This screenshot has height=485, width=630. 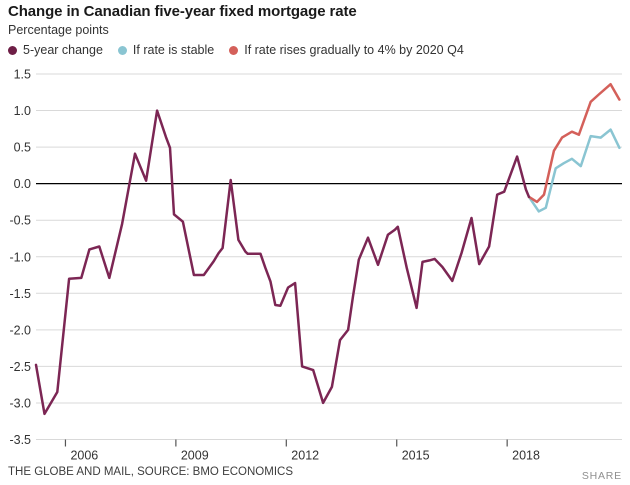 I want to click on chart-subtitle: Percentage points, so click(x=58, y=30).